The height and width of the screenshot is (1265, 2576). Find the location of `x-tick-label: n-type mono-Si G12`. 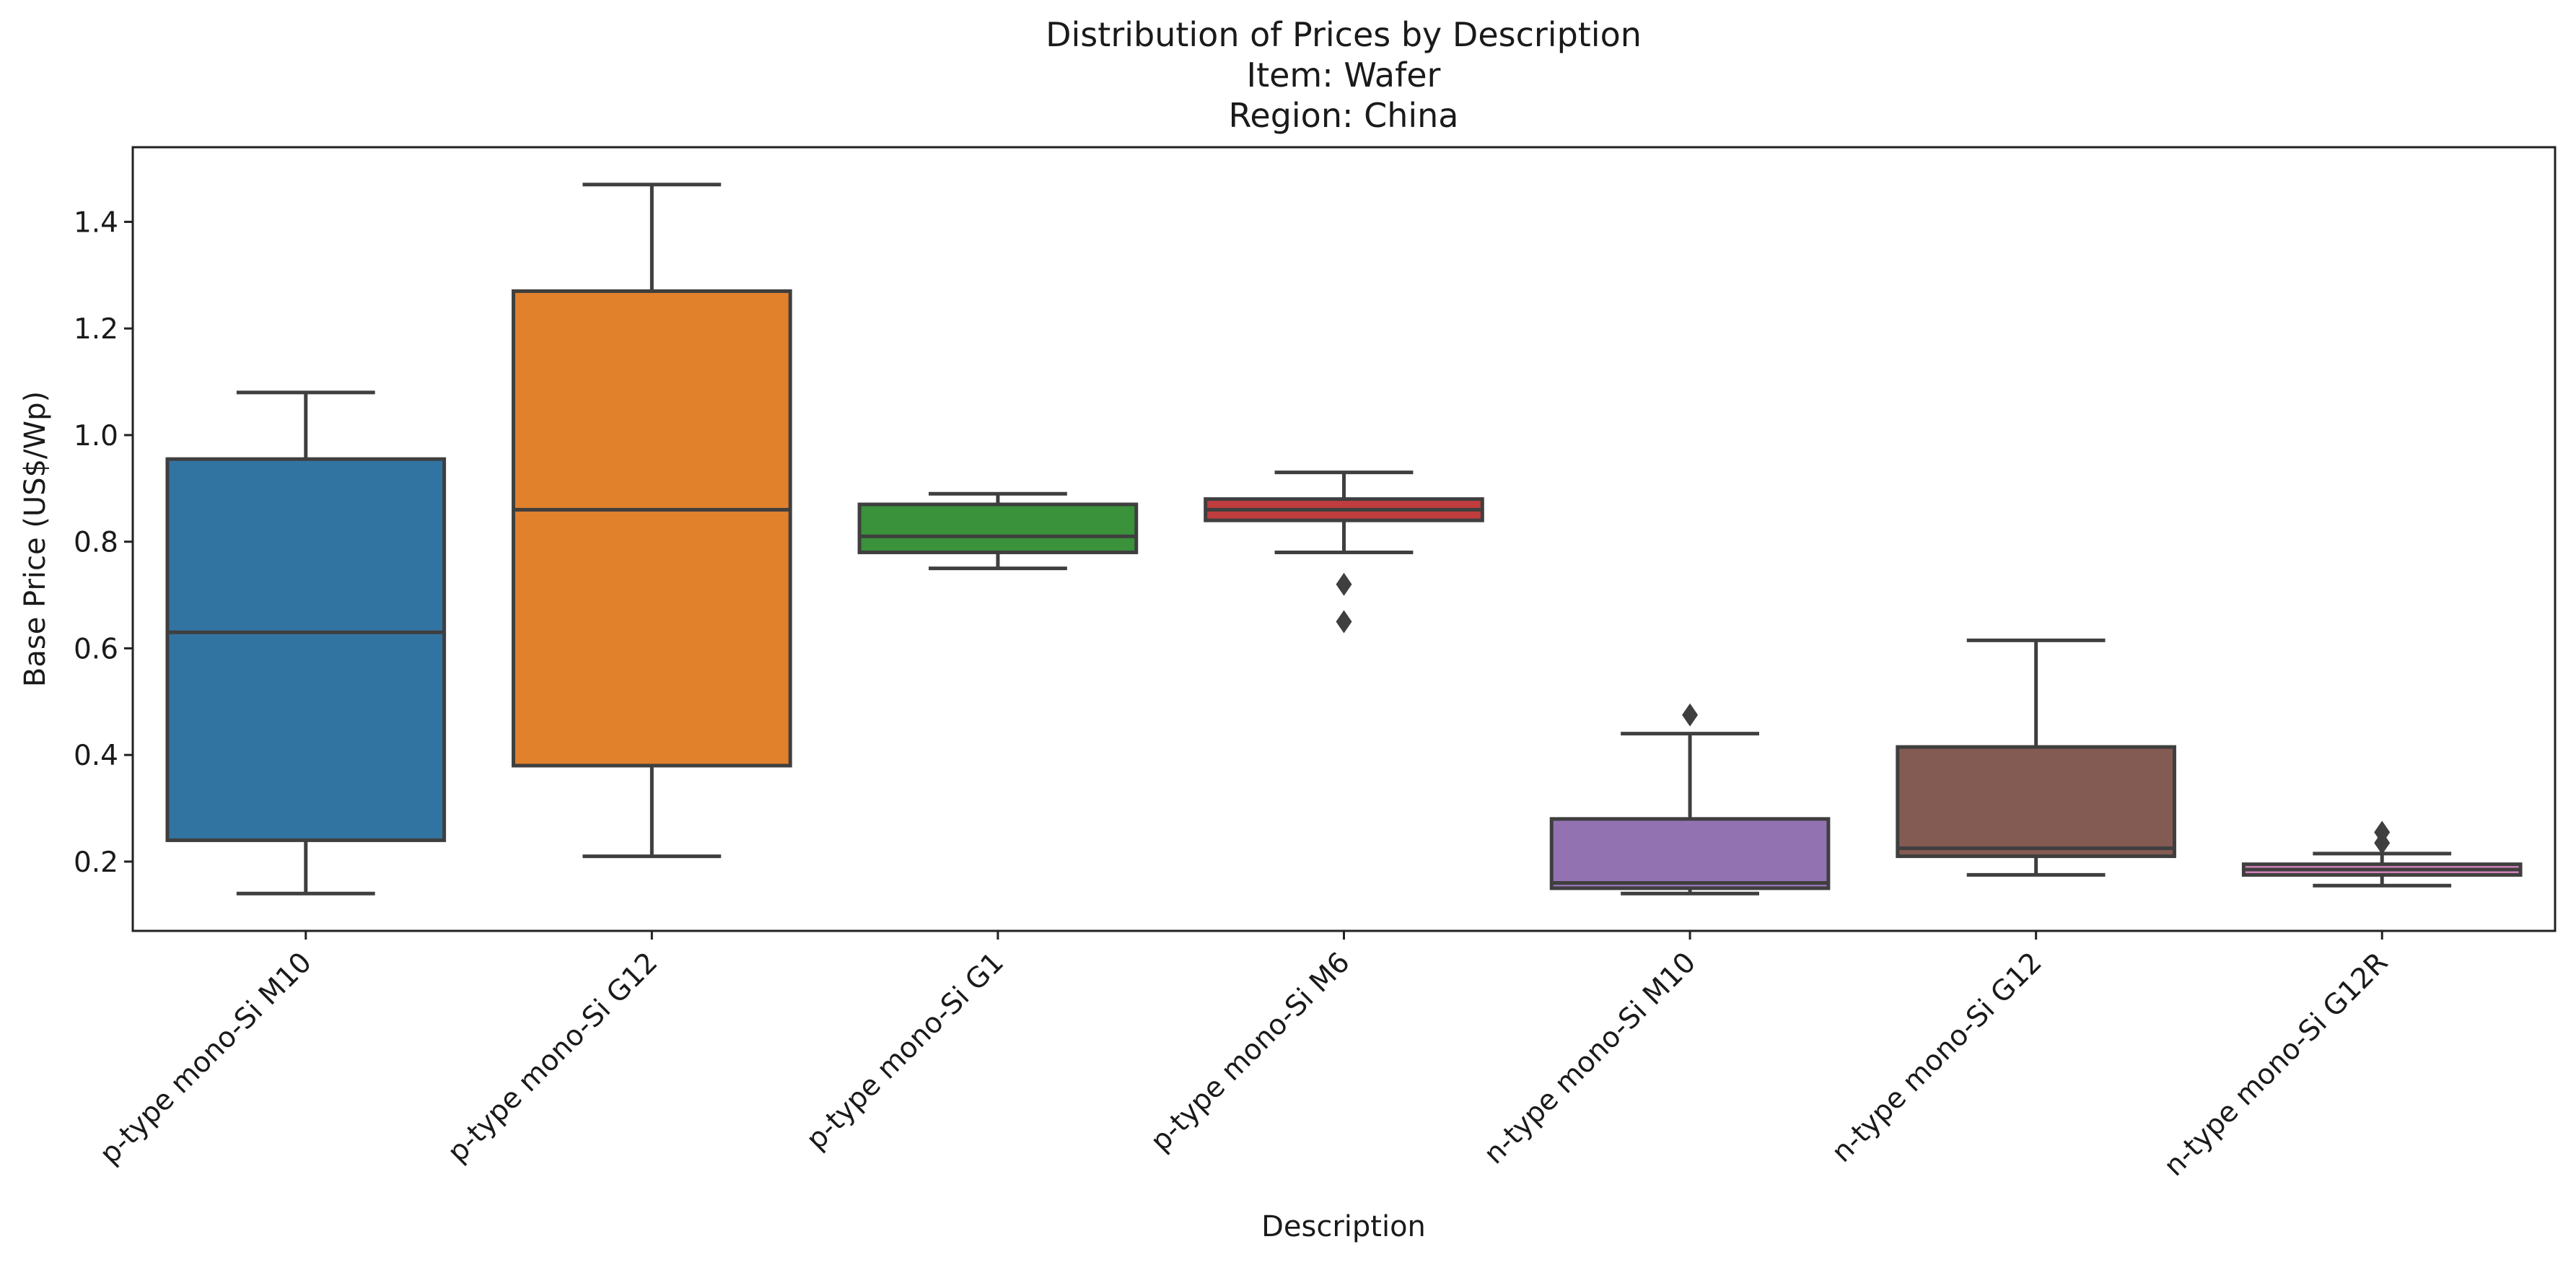

x-tick-label: n-type mono-Si G12 is located at coordinates (1938, 1057).